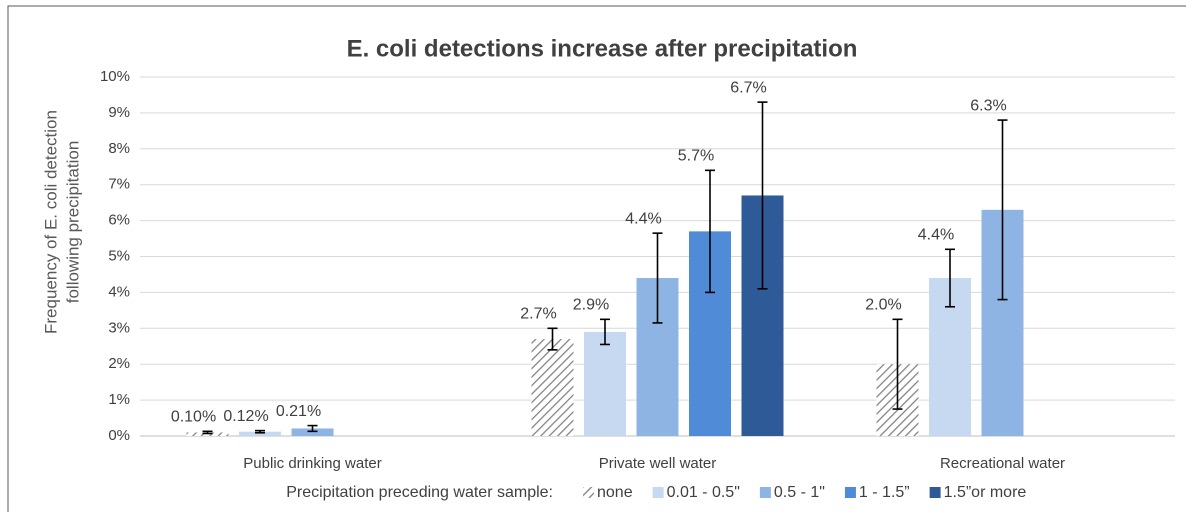 Image resolution: width=1186 pixels, height=512 pixels. I want to click on legend-title: Precipitation preceding water sample:, so click(419, 492).